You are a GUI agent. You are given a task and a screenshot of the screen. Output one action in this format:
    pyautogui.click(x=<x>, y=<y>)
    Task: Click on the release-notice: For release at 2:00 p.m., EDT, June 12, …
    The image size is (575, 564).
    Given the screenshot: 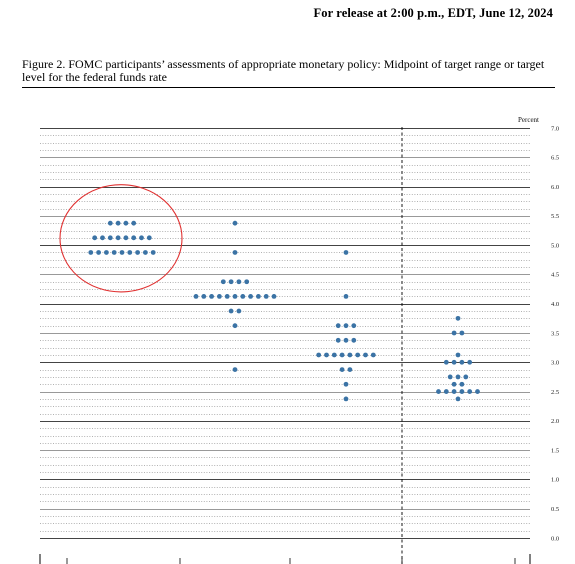 What is the action you would take?
    pyautogui.click(x=433, y=13)
    